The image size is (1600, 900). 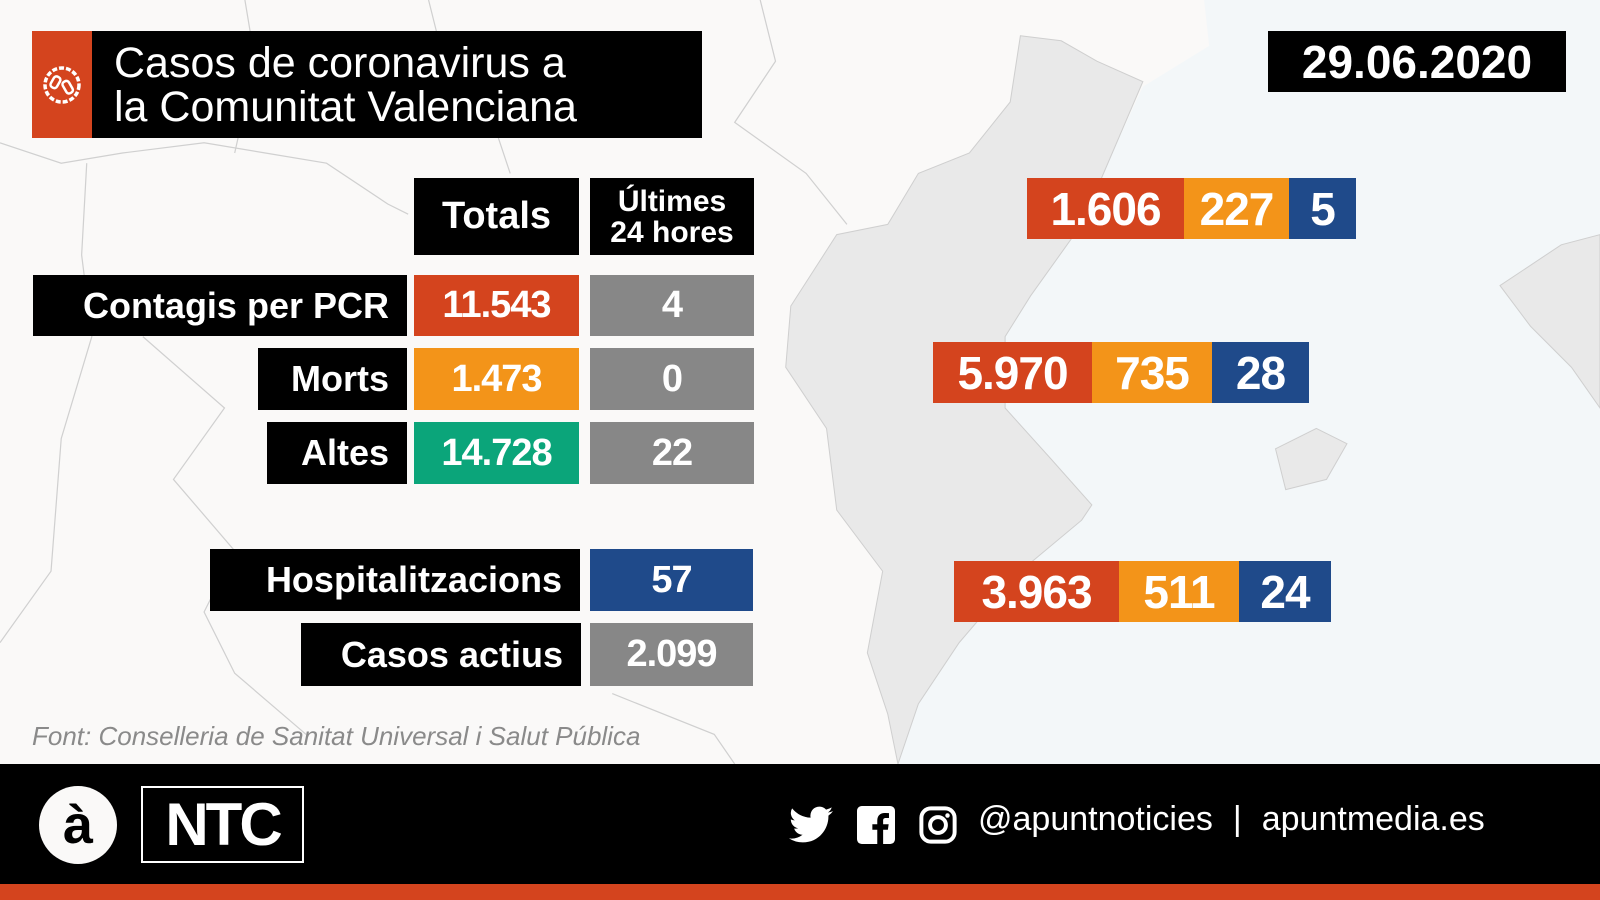 What do you see at coordinates (337, 453) in the screenshot?
I see `row-label-altes: Altes` at bounding box center [337, 453].